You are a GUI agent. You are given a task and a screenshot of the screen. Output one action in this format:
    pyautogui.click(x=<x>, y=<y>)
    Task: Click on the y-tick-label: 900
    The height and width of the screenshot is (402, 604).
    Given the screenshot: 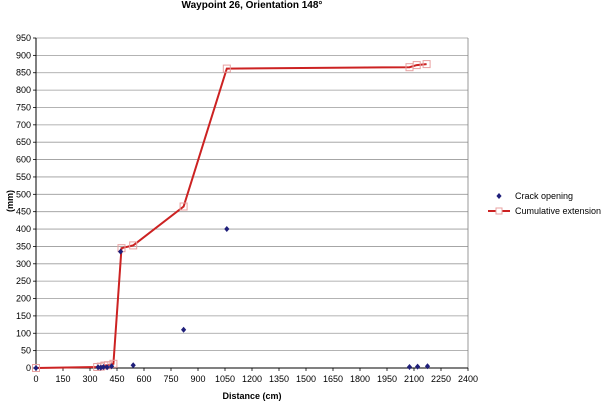 What is the action you would take?
    pyautogui.click(x=23, y=55)
    